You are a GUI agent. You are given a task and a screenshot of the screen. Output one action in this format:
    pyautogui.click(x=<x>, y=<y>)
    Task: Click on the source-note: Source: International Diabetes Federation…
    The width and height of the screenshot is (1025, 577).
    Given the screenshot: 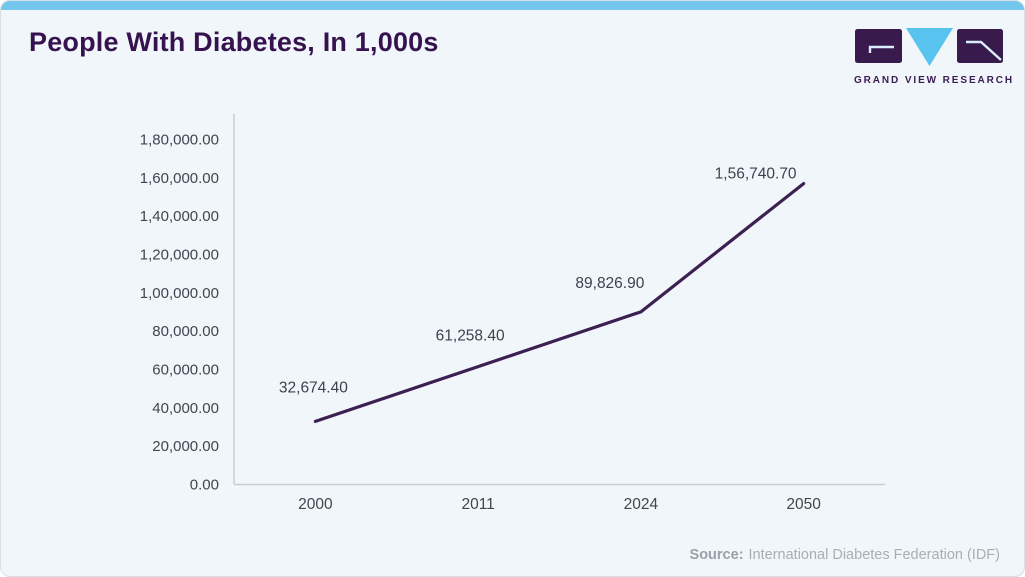 What is the action you would take?
    pyautogui.click(x=845, y=555)
    